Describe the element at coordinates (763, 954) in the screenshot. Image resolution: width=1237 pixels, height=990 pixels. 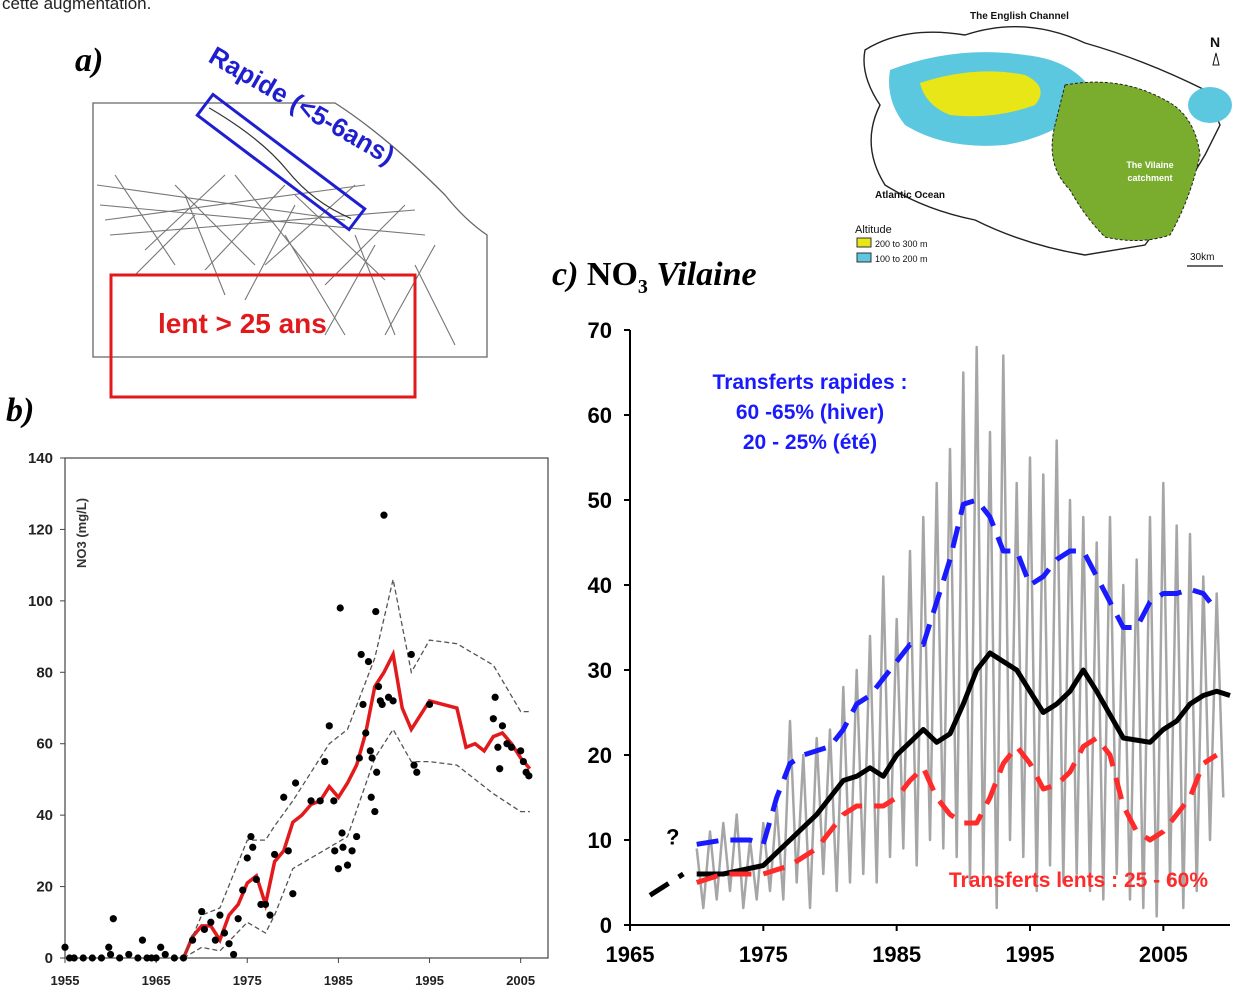
I see `x-tick-label: 1975` at that location.